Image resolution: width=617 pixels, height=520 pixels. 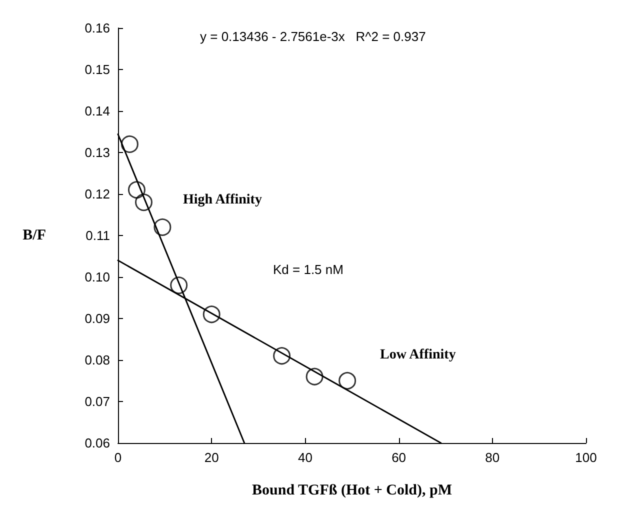 What do you see at coordinates (98, 235) in the screenshot?
I see `y-tick-label: 0.11` at bounding box center [98, 235].